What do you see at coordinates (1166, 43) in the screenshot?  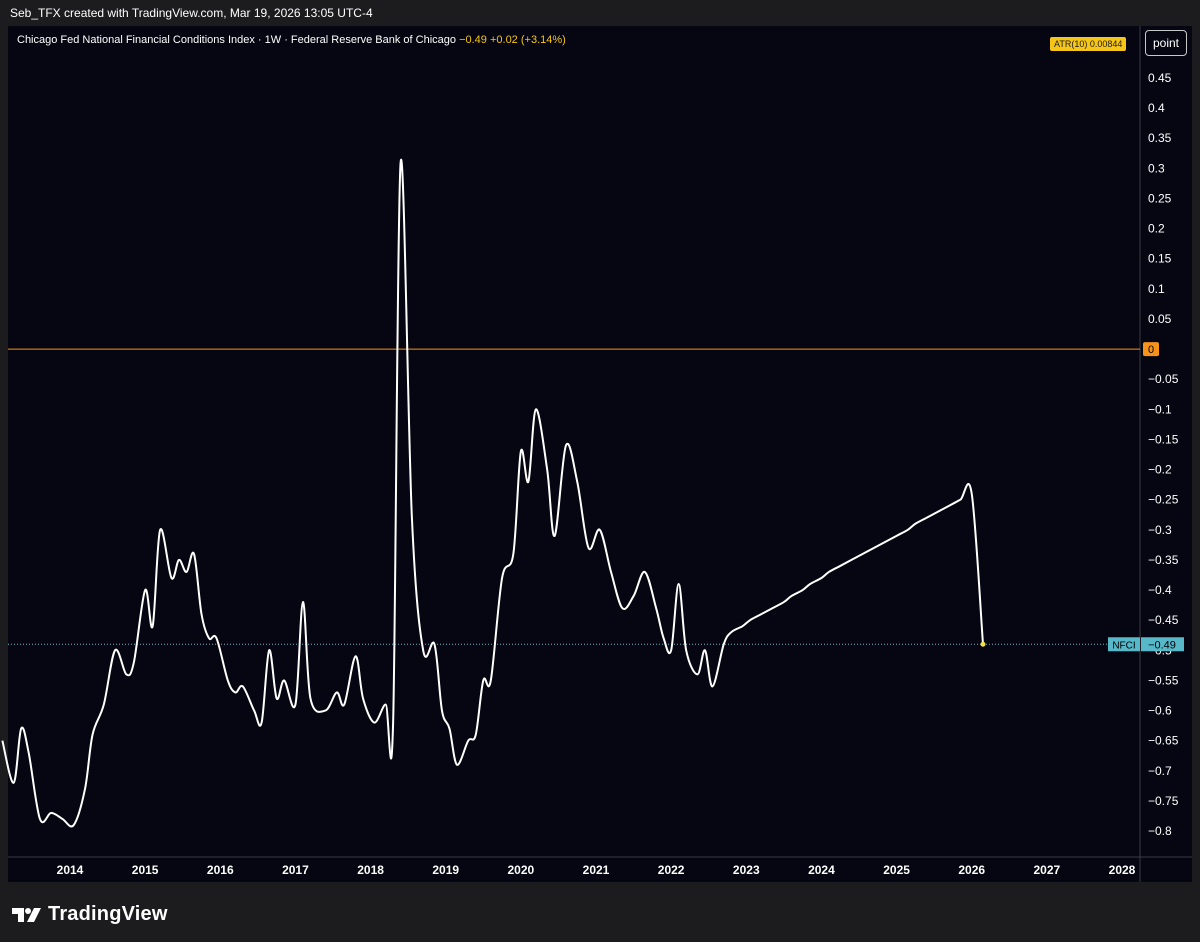 I see `scale-mode-button: point` at bounding box center [1166, 43].